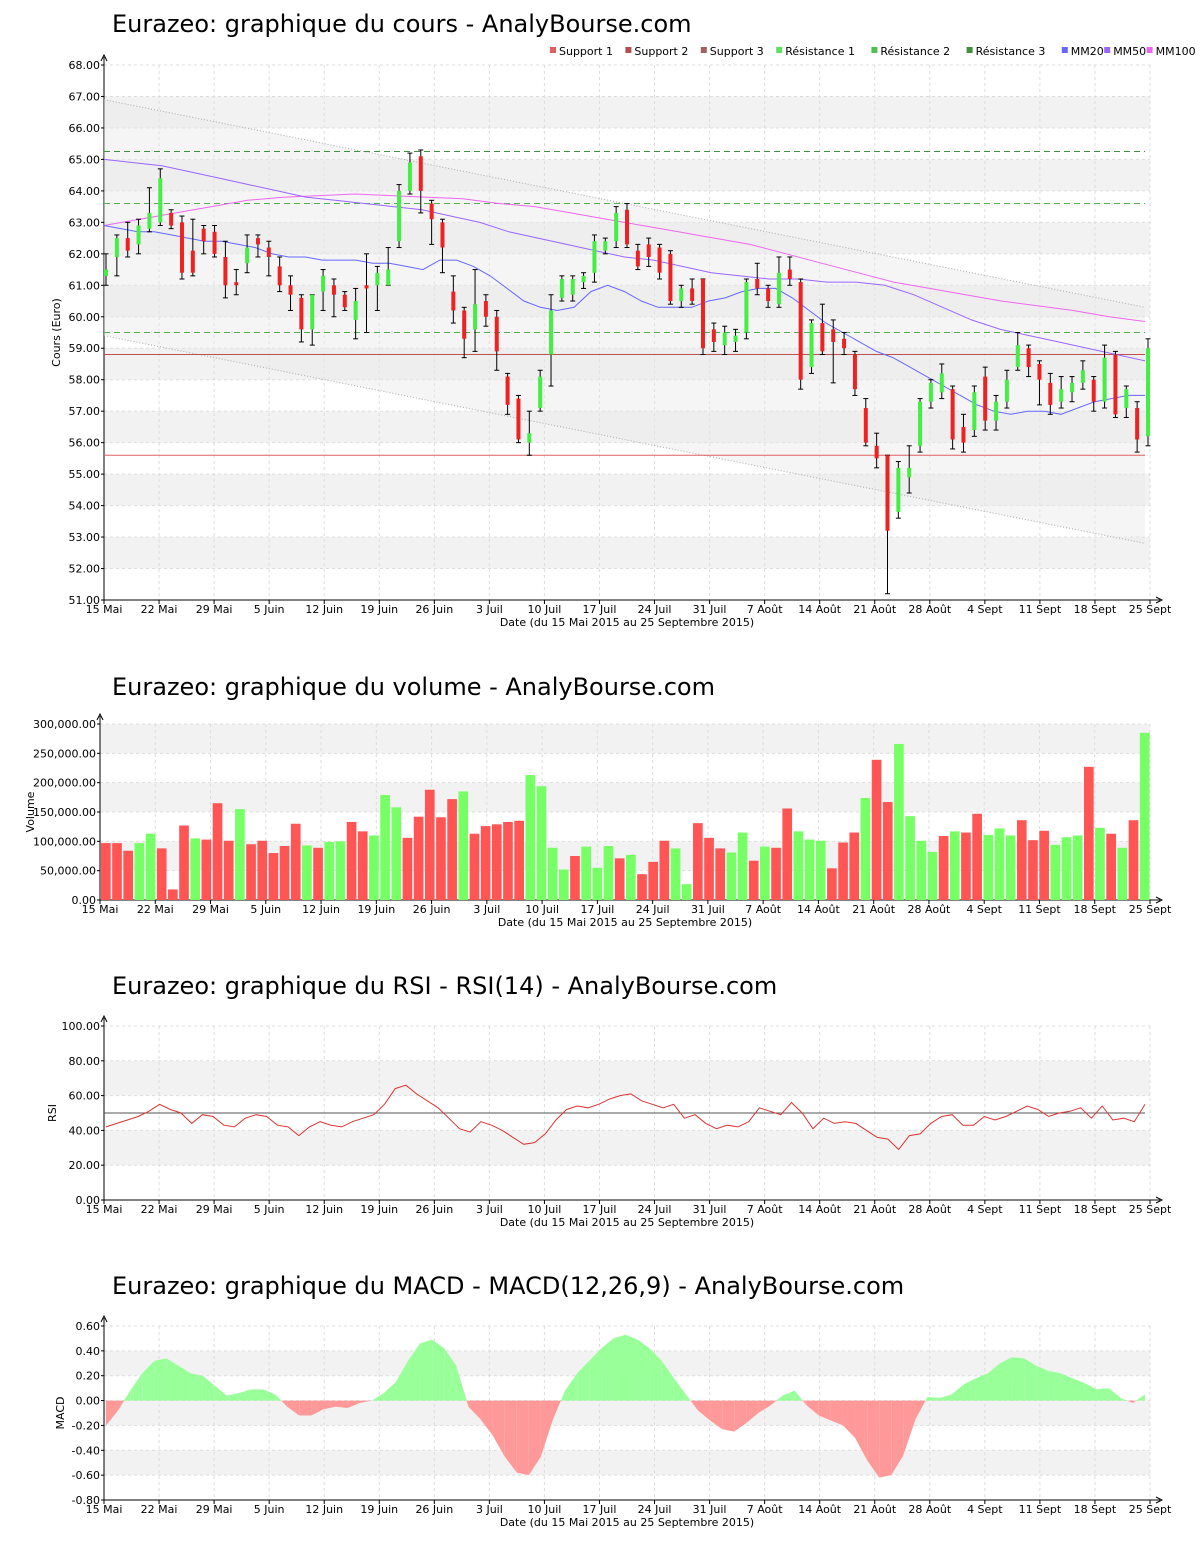 The height and width of the screenshot is (1550, 1200). What do you see at coordinates (85, 1165) in the screenshot?
I see `y-tick-label: 20.00` at bounding box center [85, 1165].